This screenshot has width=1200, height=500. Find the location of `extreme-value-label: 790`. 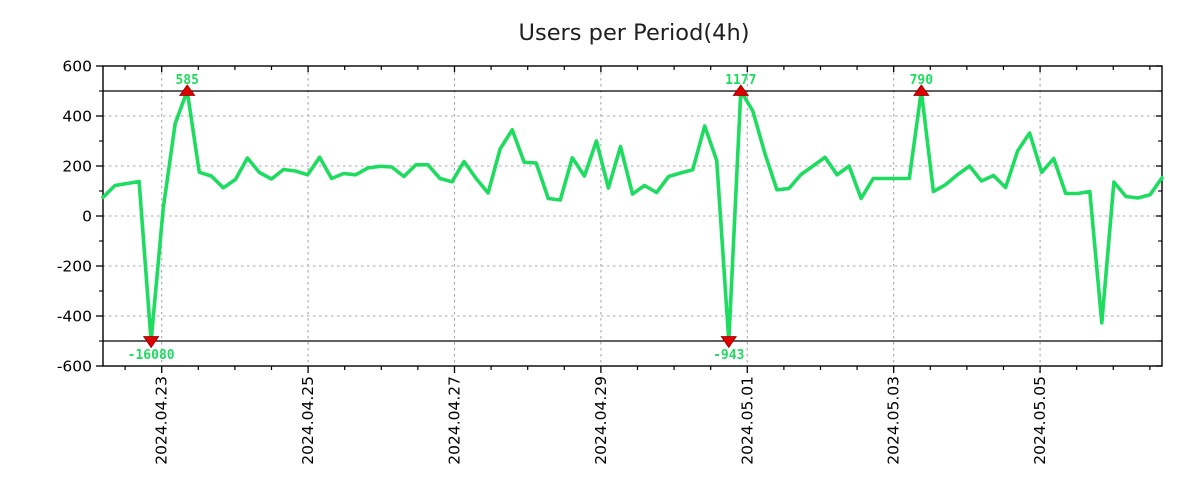

extreme-value-label: 790 is located at coordinates (922, 80).